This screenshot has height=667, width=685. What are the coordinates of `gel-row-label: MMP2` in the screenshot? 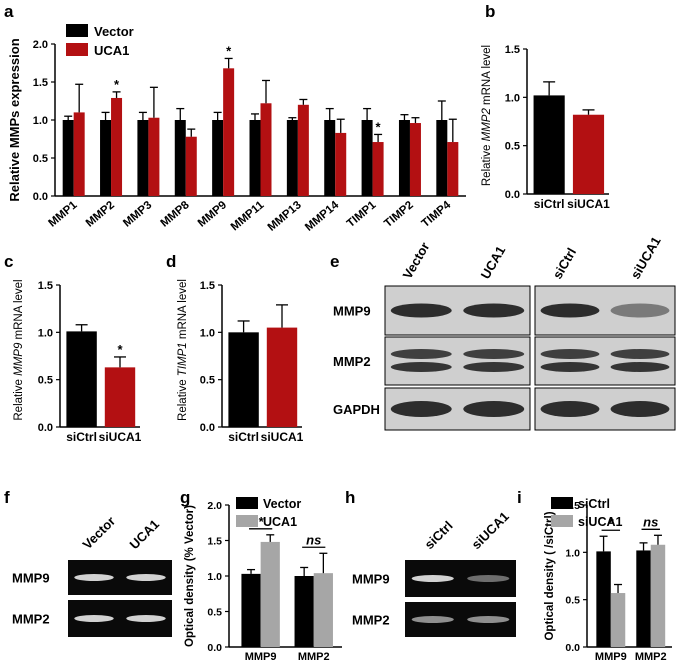 It's located at (371, 620).